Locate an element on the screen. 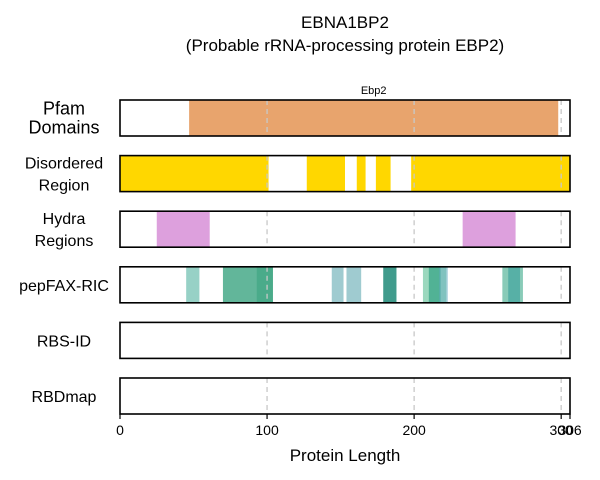 The width and height of the screenshot is (600, 480). track-rbdmap: RBDmap is located at coordinates (301, 396).